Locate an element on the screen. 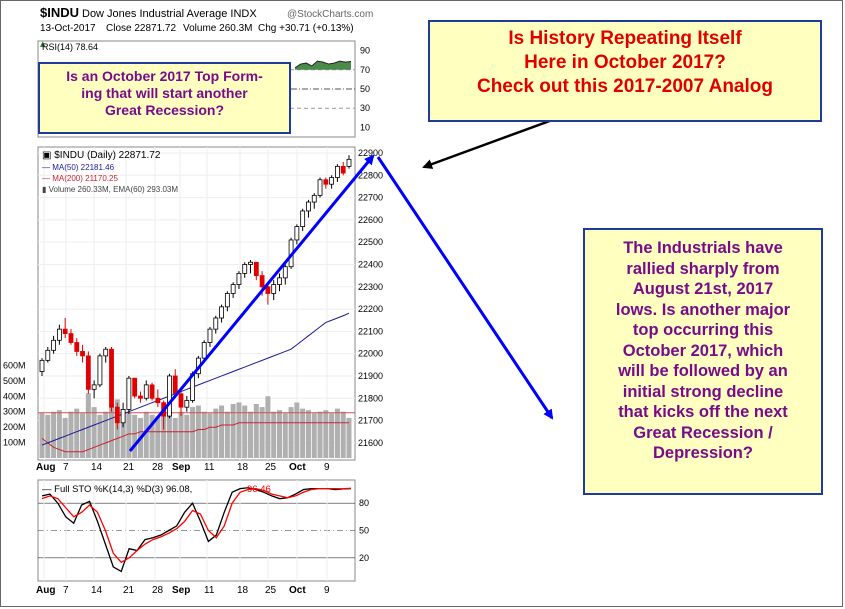 This screenshot has width=845, height=609. commentary-line: Great Recession / is located at coordinates (703, 432).